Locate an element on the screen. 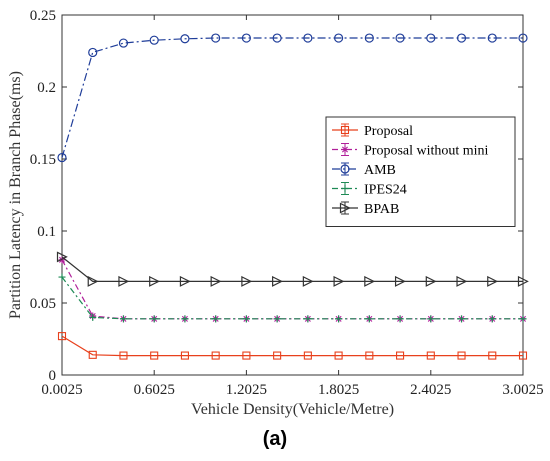  y-axis-title: Partition Latency in Branch Phase(ms) is located at coordinates (15, 195).